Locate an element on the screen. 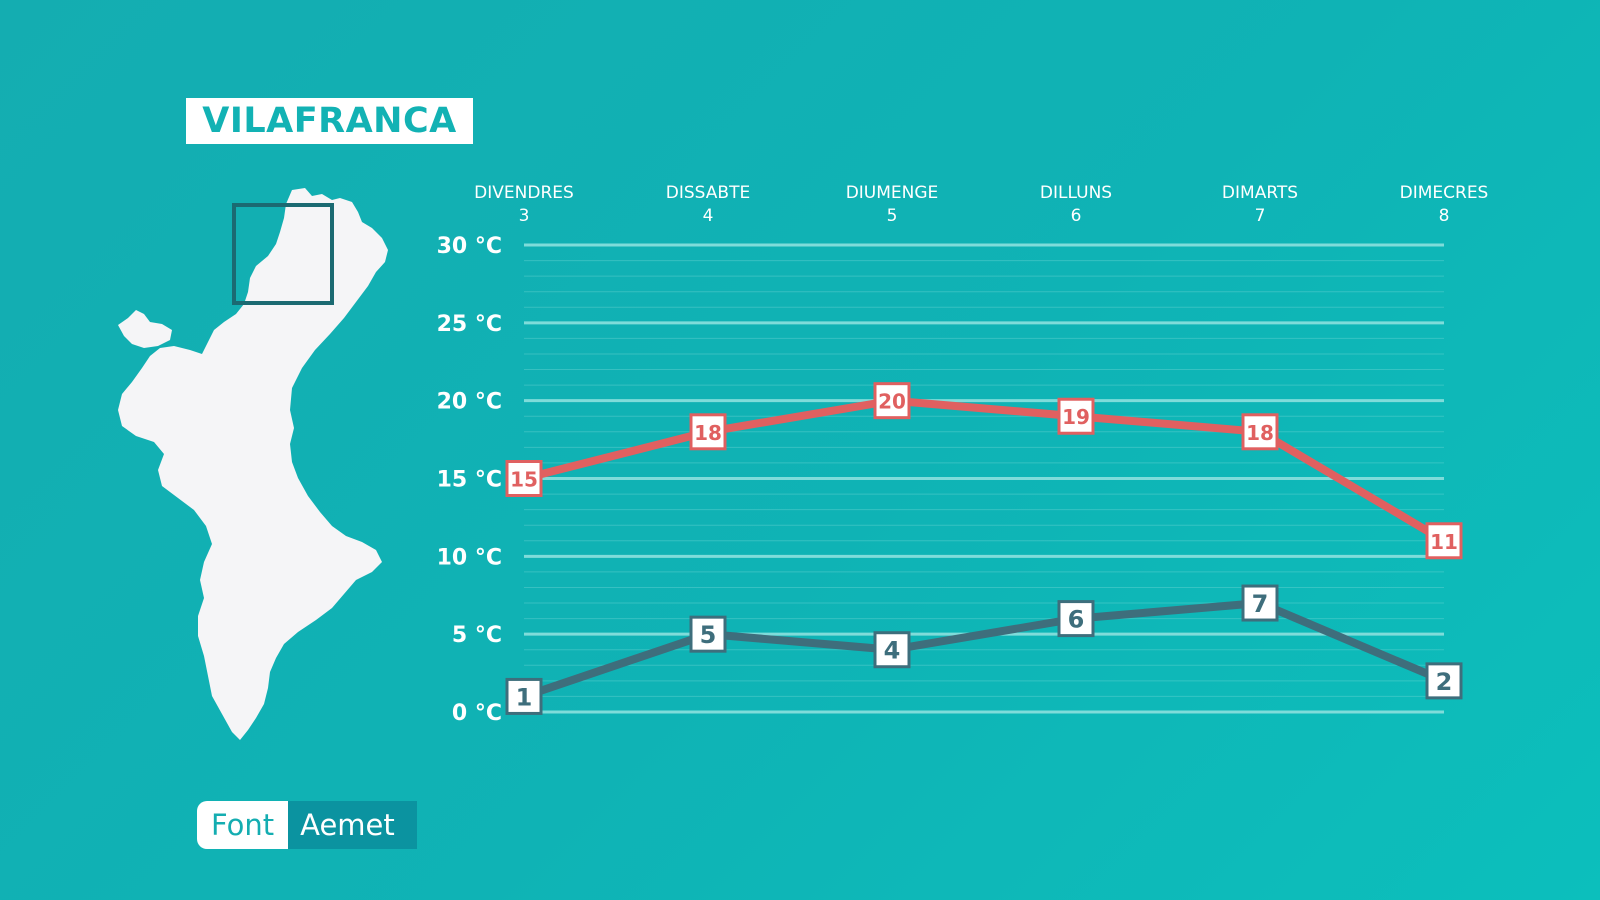 This screenshot has width=1600, height=900. max-value-marker: 19 is located at coordinates (1076, 416).